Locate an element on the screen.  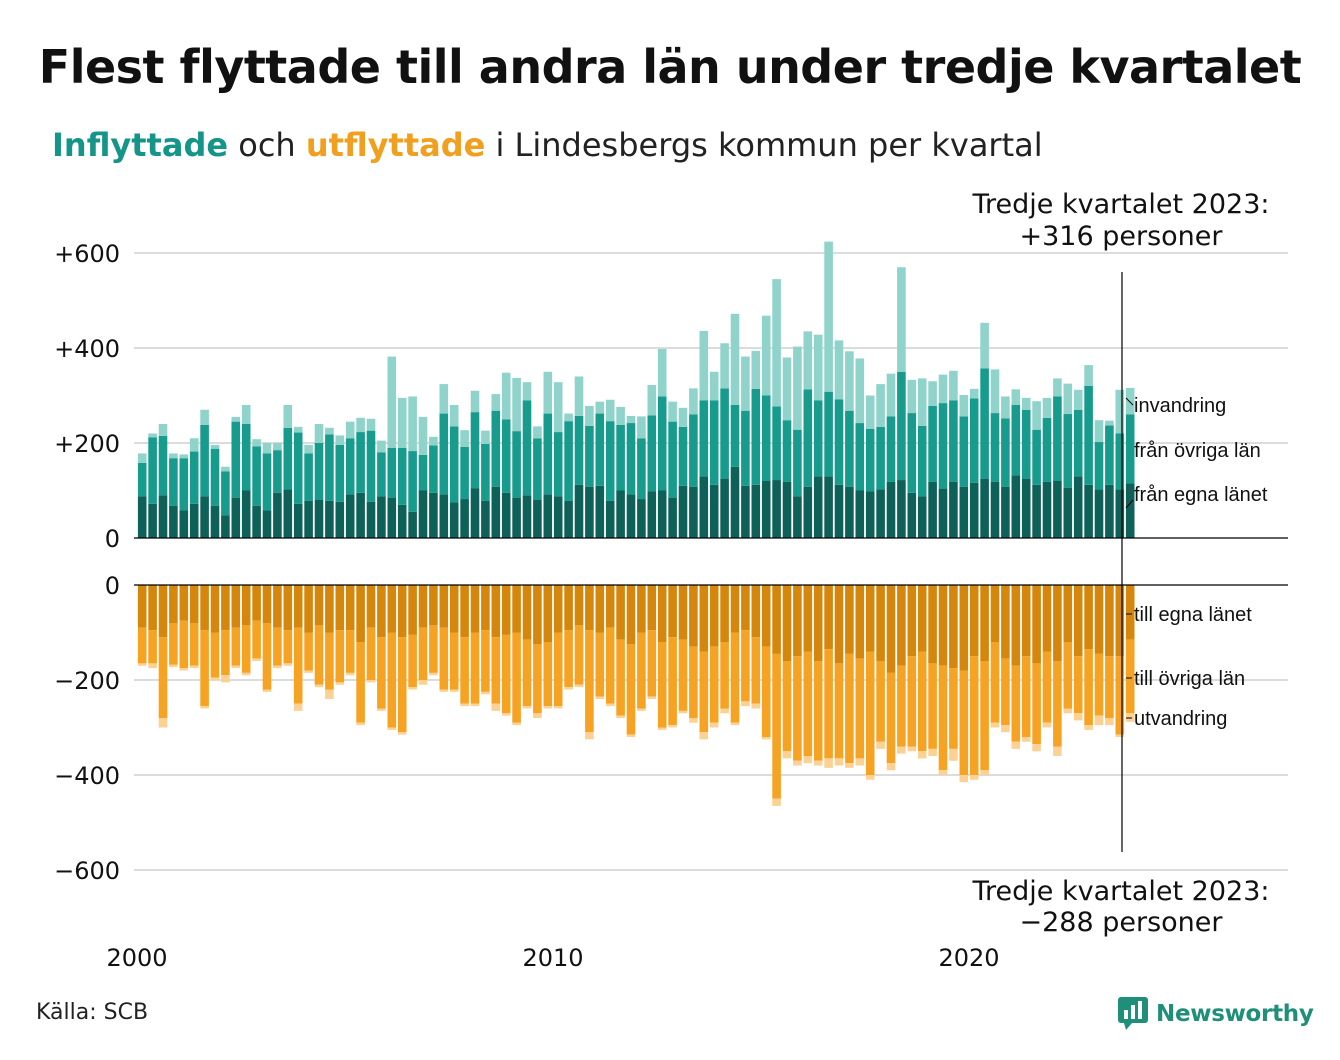
annotation-bottom-line2: −288 personer is located at coordinates (1121, 922).